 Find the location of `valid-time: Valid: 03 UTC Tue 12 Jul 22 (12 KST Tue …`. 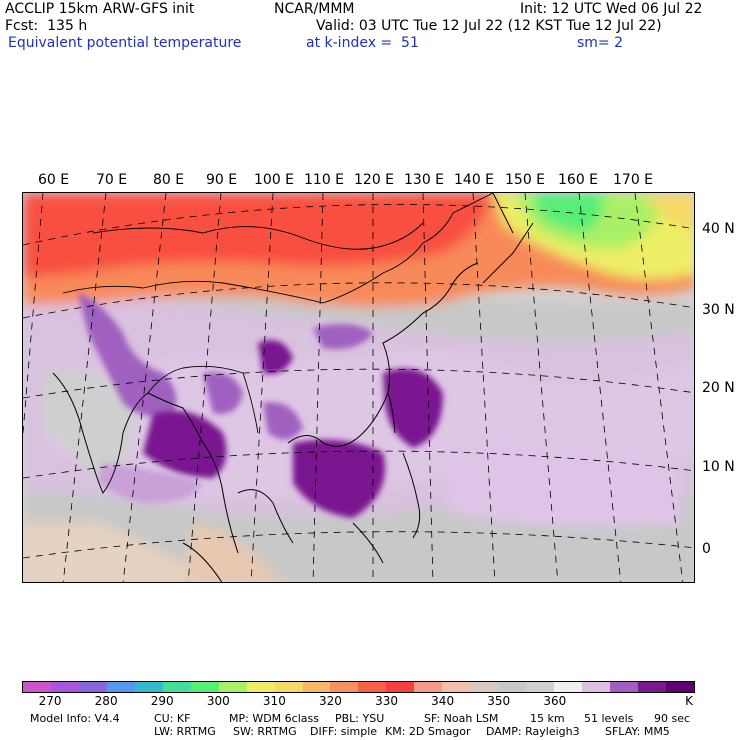

valid-time: Valid: 03 UTC Tue 12 Jul 22 (12 KST Tue … is located at coordinates (489, 26).